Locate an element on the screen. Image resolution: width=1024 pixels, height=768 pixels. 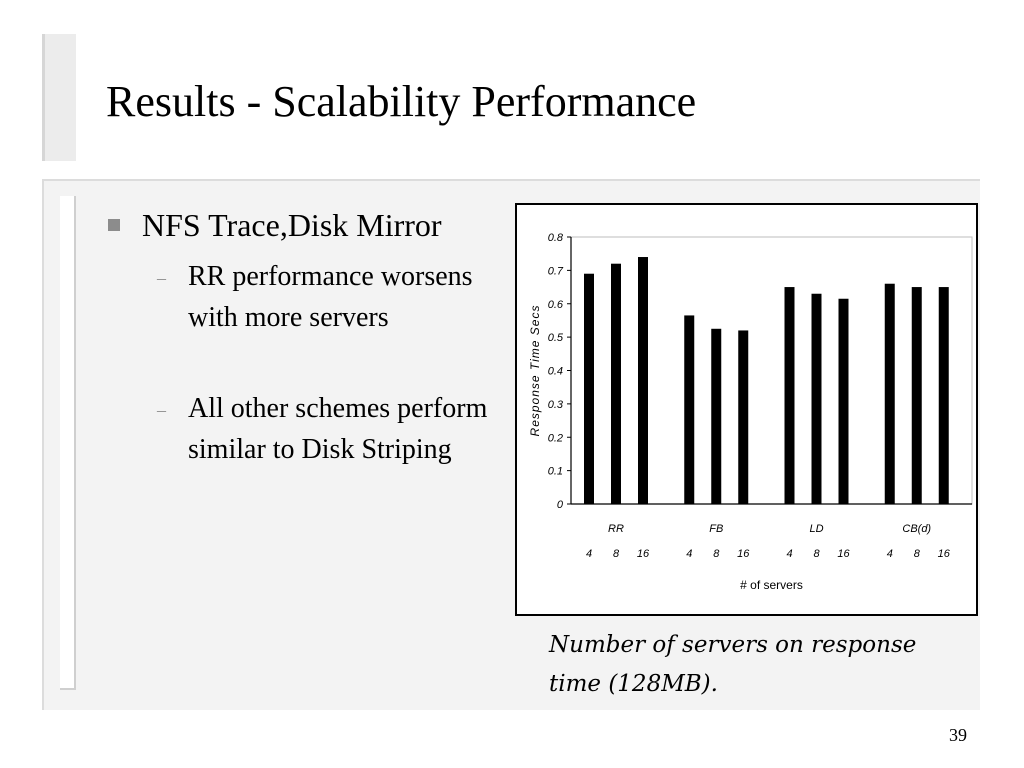
sub-bullet-text: RR performance worsens with more servers is located at coordinates (330, 297).